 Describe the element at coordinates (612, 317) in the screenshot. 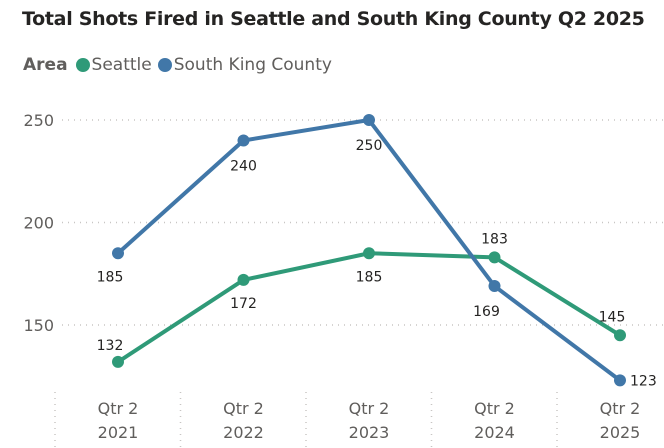

I see `data-label: 145` at that location.